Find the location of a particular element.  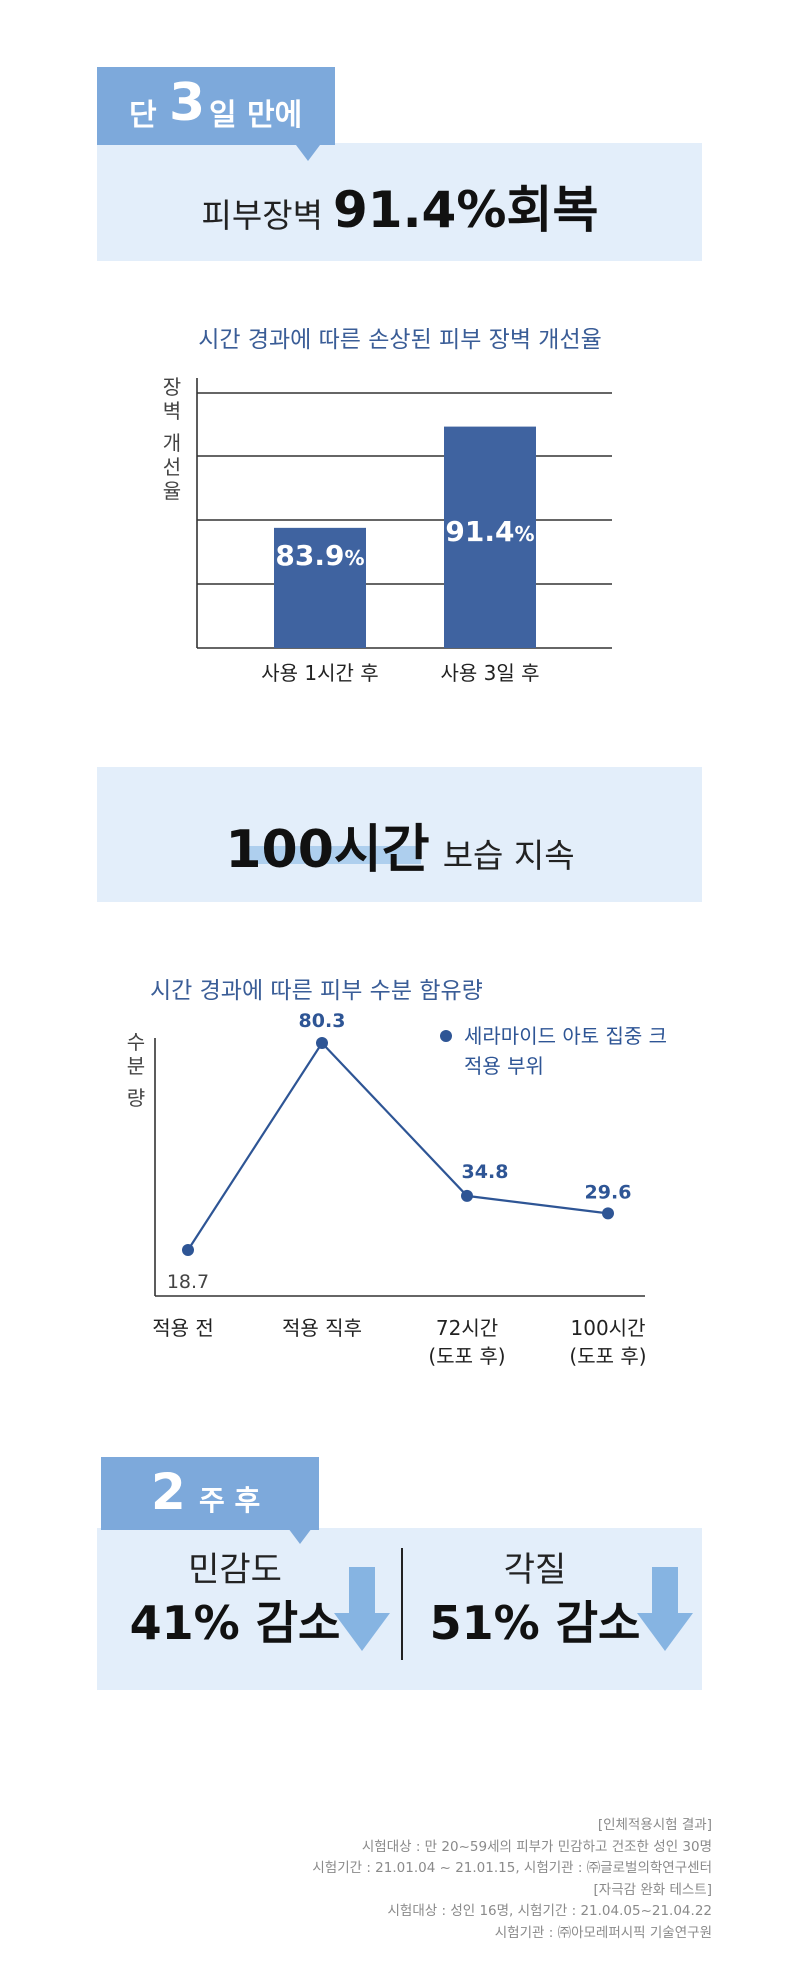

line-chart-xtick: 적용 직후 is located at coordinates (322, 1328).